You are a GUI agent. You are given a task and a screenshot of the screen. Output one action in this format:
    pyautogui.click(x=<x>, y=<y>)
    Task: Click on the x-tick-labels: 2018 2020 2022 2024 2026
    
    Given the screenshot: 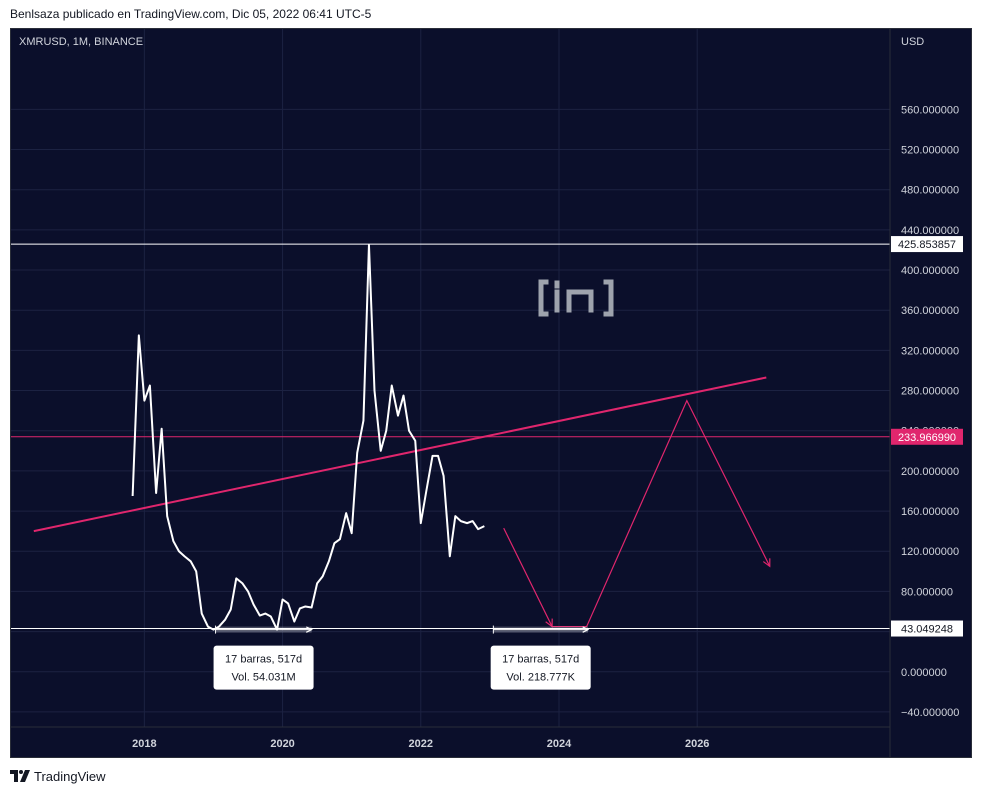 What is the action you would take?
    pyautogui.click(x=420, y=744)
    